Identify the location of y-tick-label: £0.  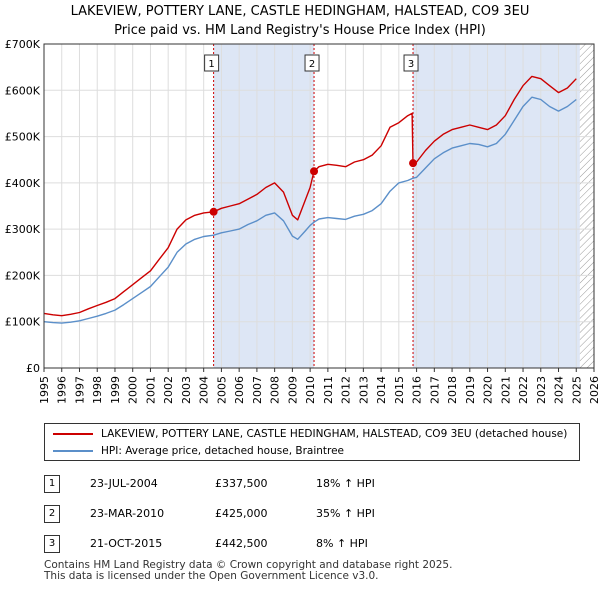
(33, 368).